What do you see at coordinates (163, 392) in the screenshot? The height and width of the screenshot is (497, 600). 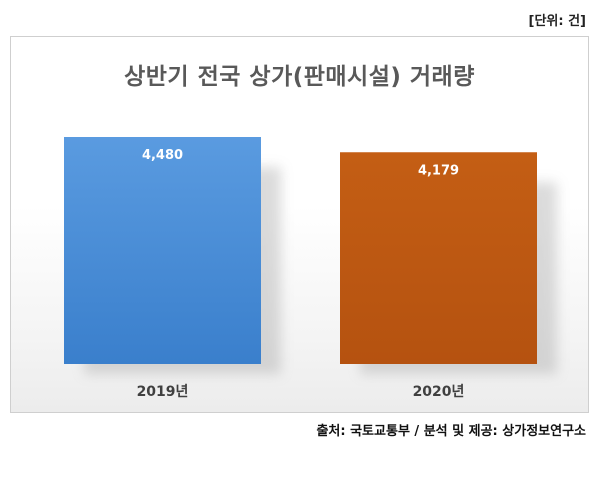 I see `category-label-0: 2019년` at bounding box center [163, 392].